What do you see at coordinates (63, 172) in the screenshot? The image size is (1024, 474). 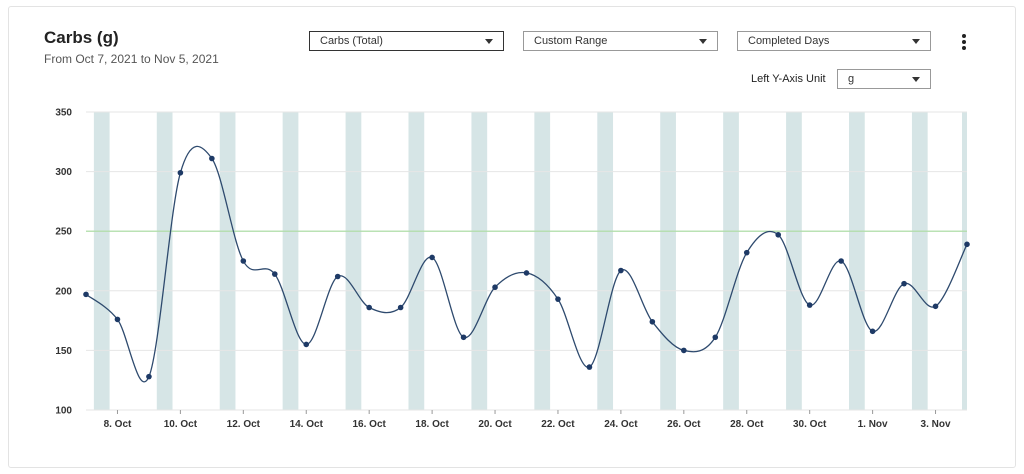 I see `y-tick-label: 300` at bounding box center [63, 172].